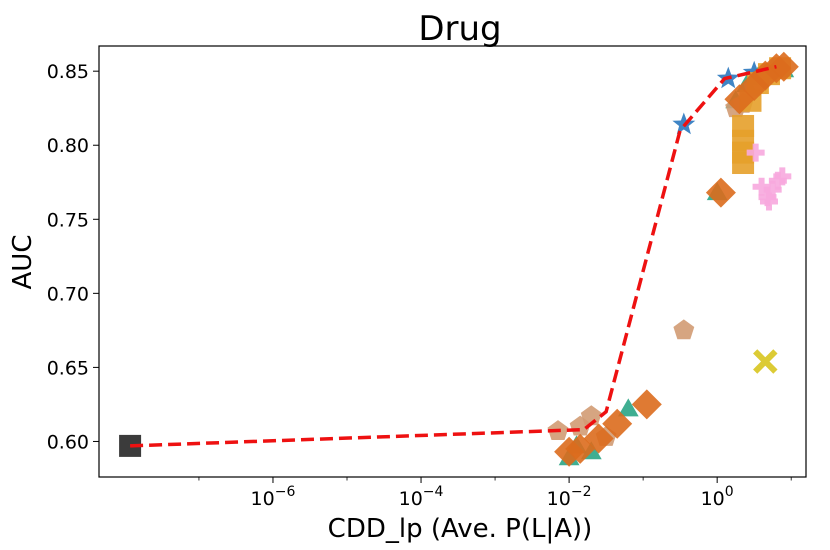  What do you see at coordinates (460, 529) in the screenshot?
I see `x-axis-label: CDD_lp (Ave. P(L|A))` at bounding box center [460, 529].